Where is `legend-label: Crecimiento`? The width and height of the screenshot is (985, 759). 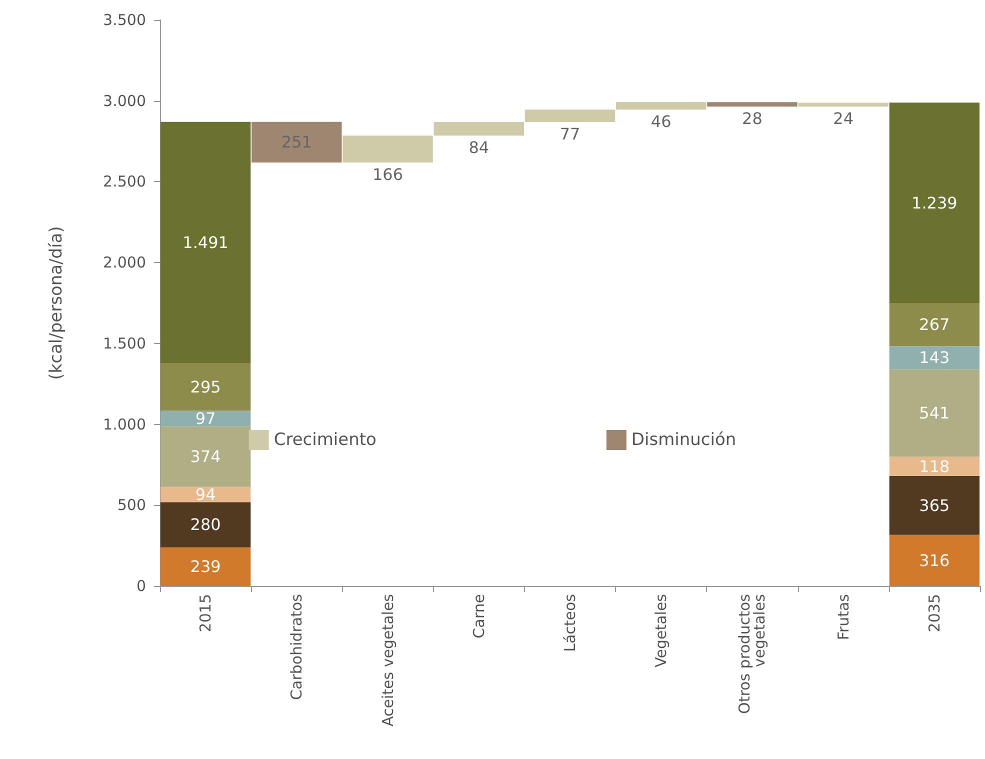
legend-label: Crecimiento is located at coordinates (325, 440).